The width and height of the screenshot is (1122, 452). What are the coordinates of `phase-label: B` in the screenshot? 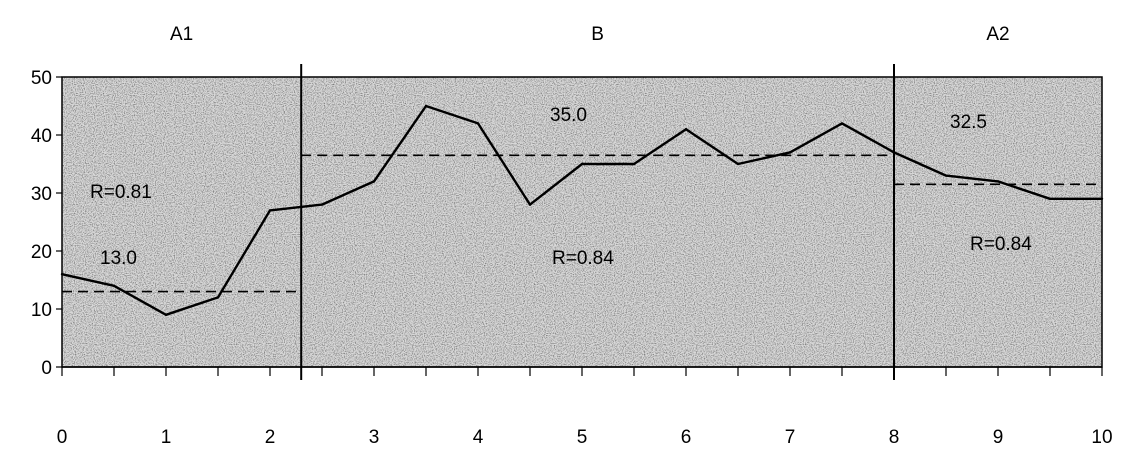 It's located at (597, 34).